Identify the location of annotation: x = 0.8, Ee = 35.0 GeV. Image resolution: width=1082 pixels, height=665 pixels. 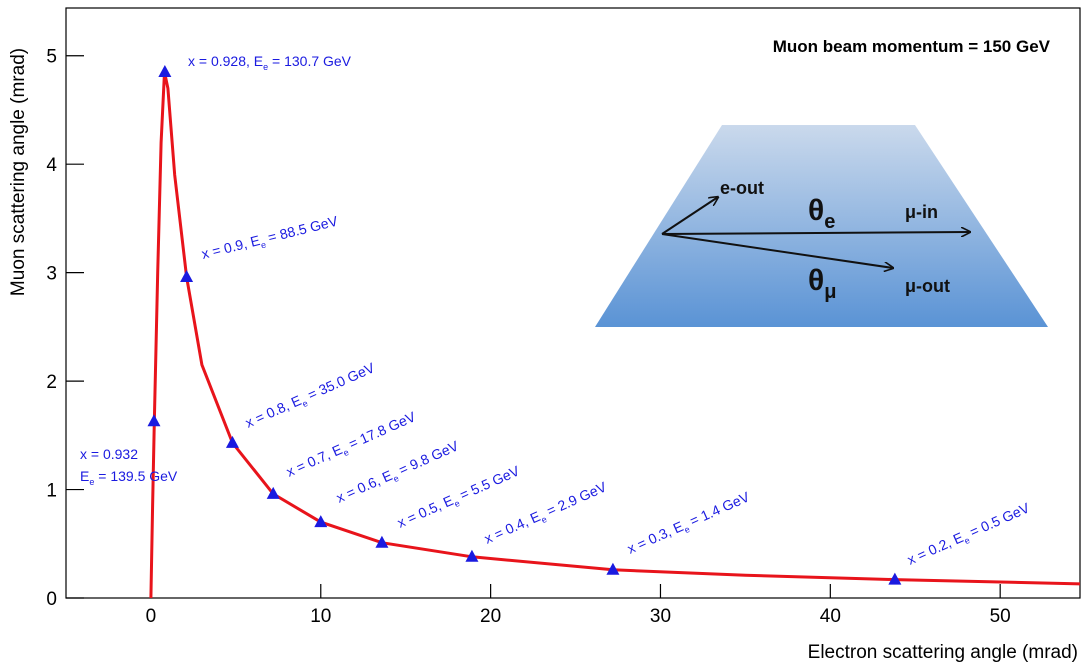
(311, 396).